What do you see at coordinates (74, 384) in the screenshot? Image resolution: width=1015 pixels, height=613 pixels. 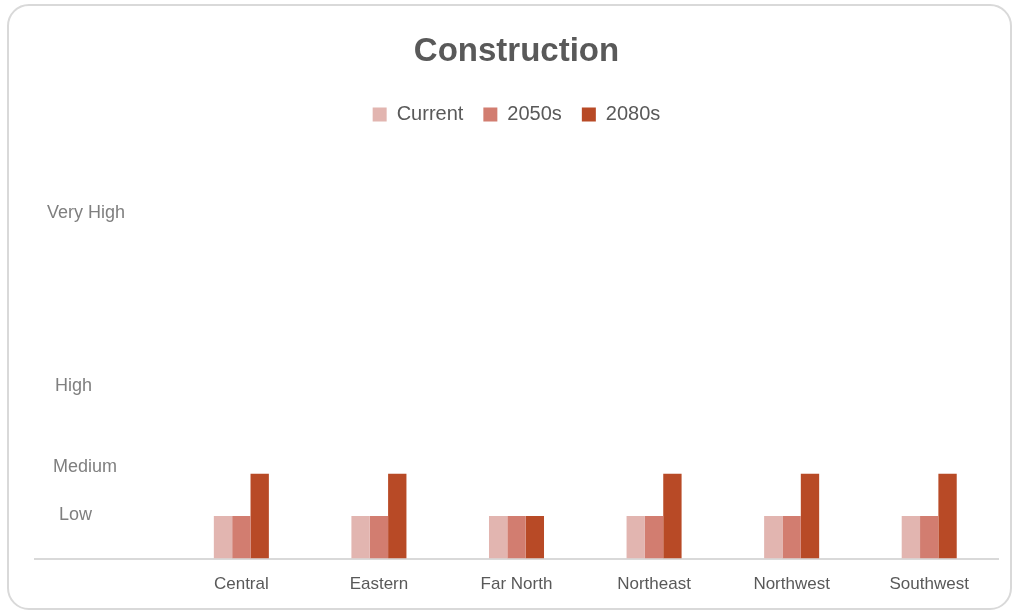 I see `text: High` at bounding box center [74, 384].